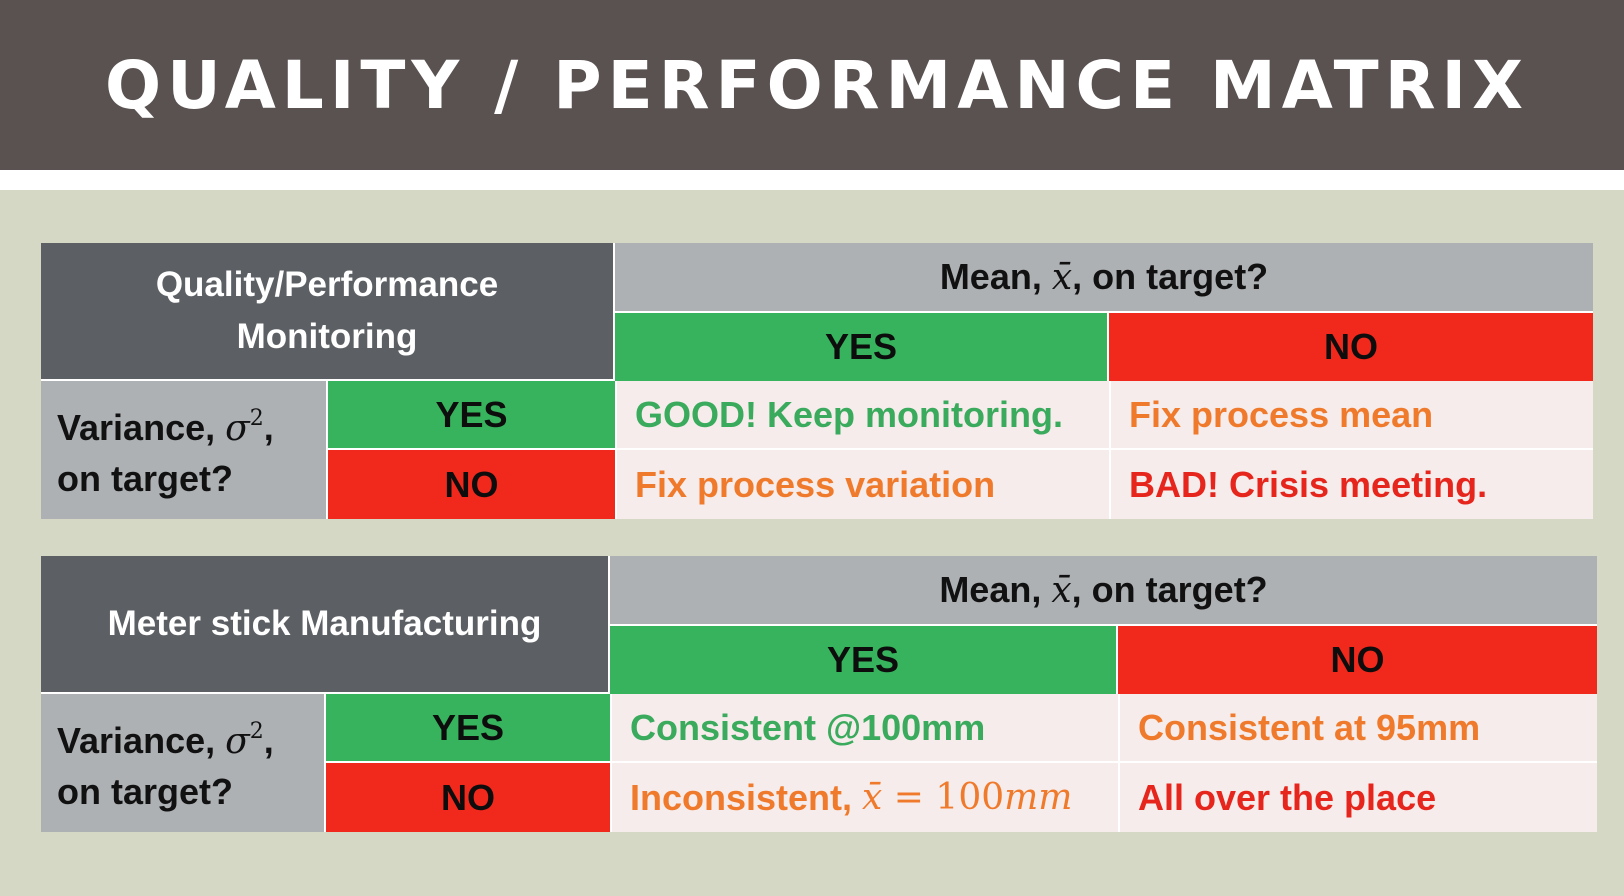 The width and height of the screenshot is (1624, 896). I want to click on matrix1-variance-no-header: NO, so click(471, 484).